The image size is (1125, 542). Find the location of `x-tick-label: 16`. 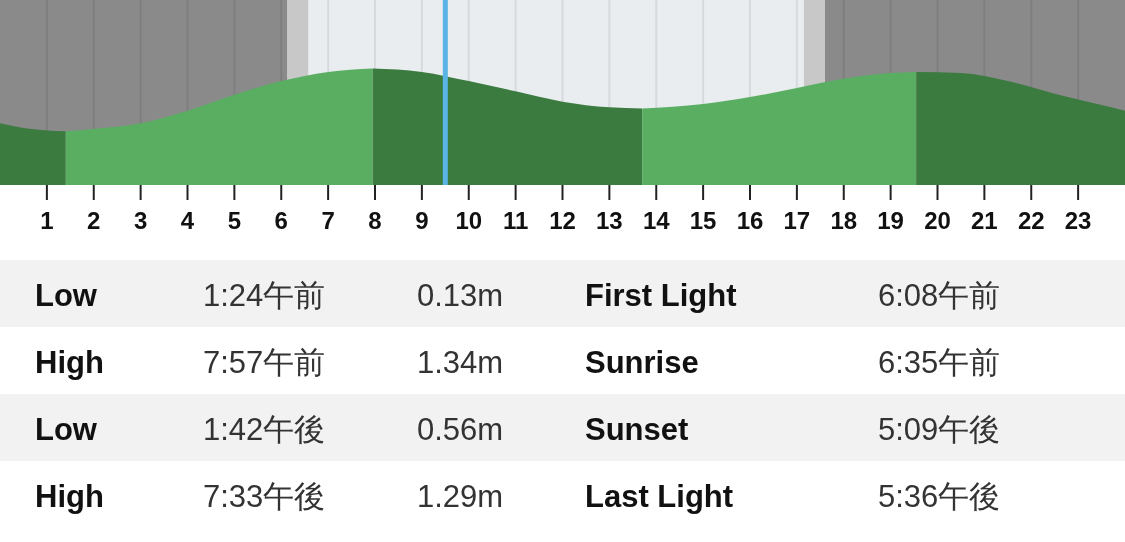

x-tick-label: 16 is located at coordinates (750, 220).